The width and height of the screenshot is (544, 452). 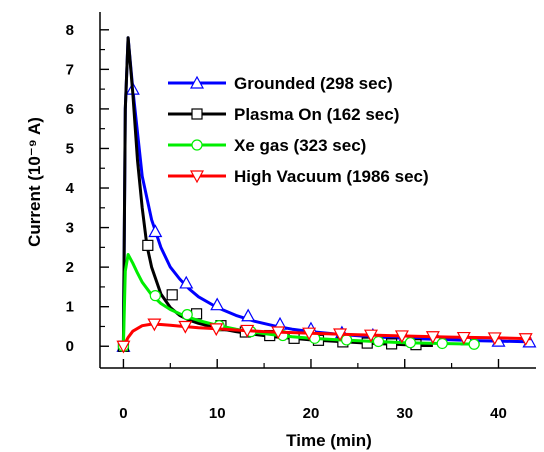 What do you see at coordinates (300, 145) in the screenshot?
I see `legend-label: Xe gas (323 sec)` at bounding box center [300, 145].